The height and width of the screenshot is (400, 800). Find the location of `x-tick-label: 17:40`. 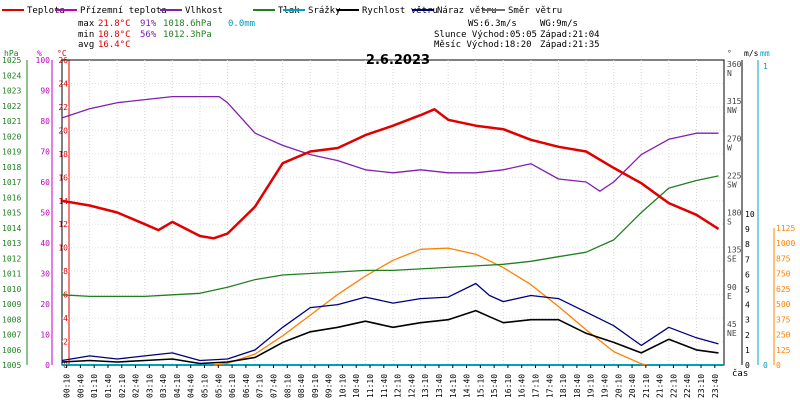

x-tick-label: 17:40 is located at coordinates (549, 386).